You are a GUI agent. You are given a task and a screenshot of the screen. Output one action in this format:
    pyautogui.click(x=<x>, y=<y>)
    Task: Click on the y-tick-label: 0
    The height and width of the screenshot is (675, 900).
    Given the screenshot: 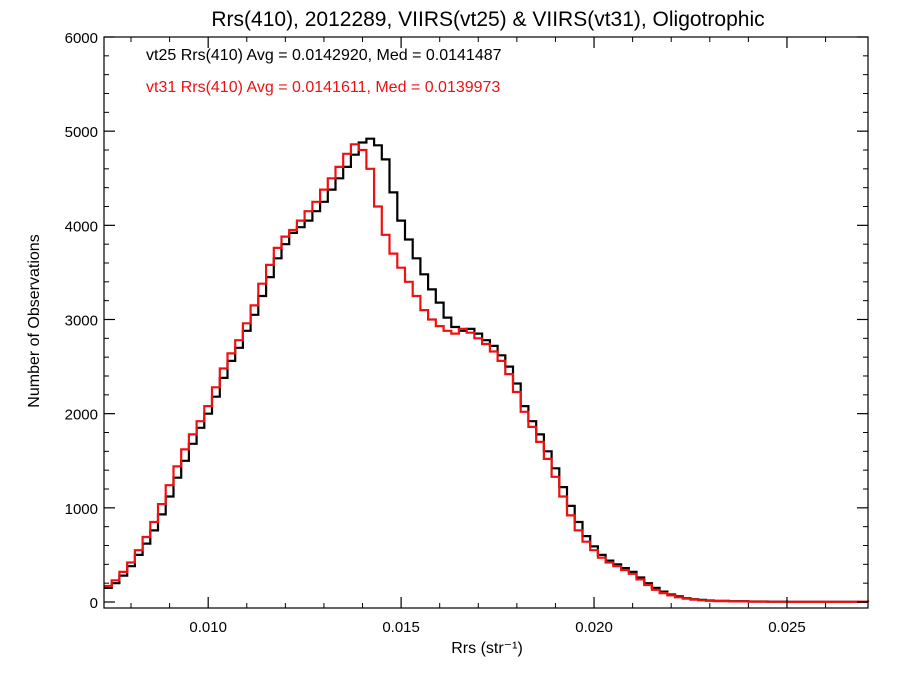 What is the action you would take?
    pyautogui.click(x=94, y=603)
    